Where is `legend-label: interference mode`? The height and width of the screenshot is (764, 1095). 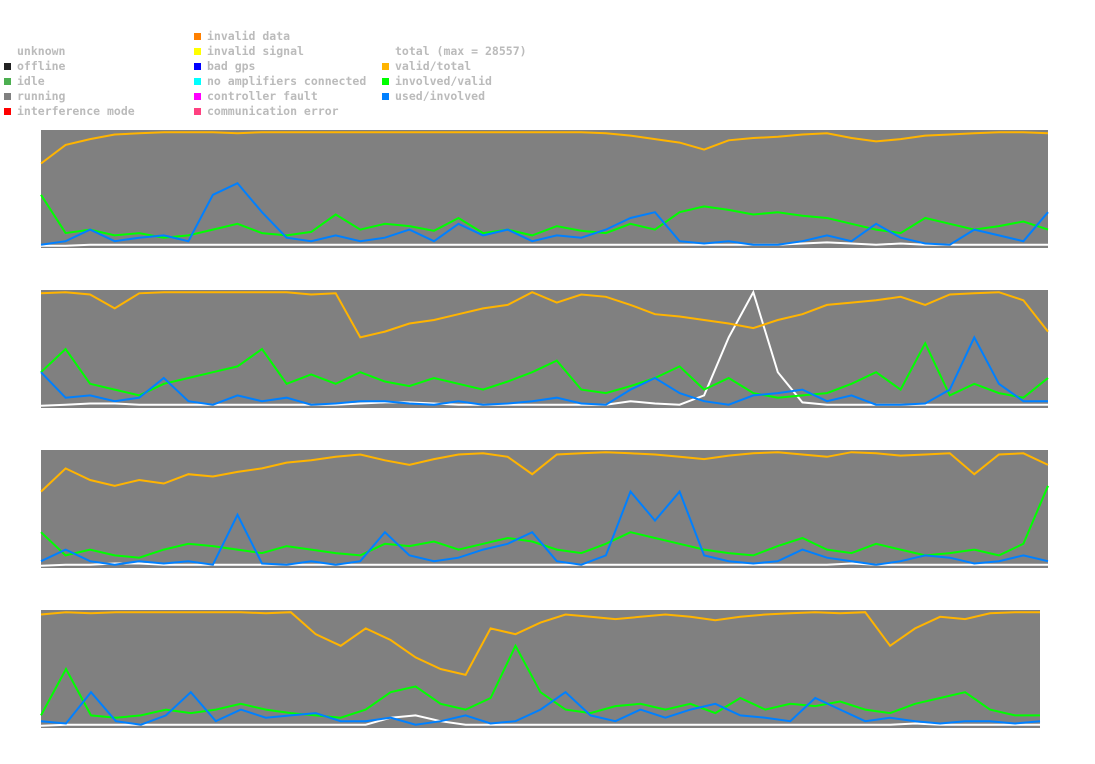 legend-label: interference mode is located at coordinates (76, 111).